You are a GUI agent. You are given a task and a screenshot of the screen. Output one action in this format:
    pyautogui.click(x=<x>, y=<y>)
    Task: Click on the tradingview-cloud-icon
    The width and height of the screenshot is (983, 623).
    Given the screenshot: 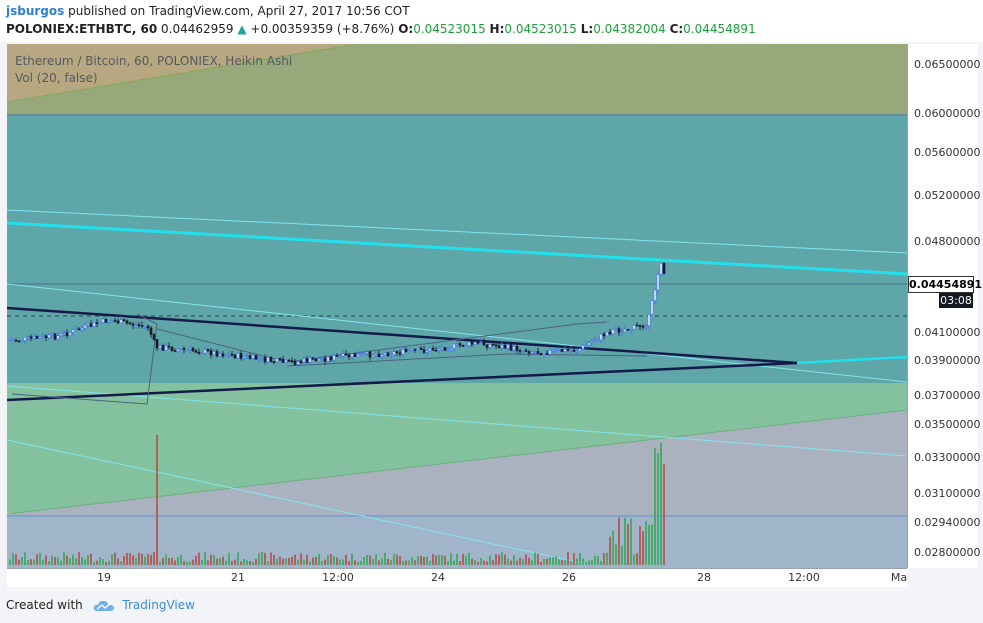 What is the action you would take?
    pyautogui.click(x=104, y=605)
    